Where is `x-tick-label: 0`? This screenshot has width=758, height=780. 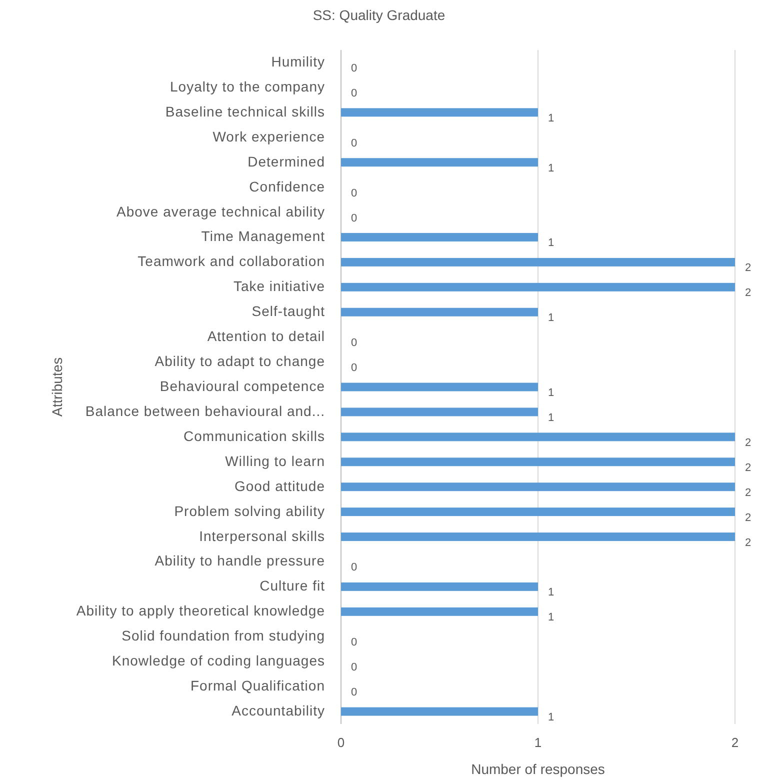
x-tick-label: 0 is located at coordinates (341, 742).